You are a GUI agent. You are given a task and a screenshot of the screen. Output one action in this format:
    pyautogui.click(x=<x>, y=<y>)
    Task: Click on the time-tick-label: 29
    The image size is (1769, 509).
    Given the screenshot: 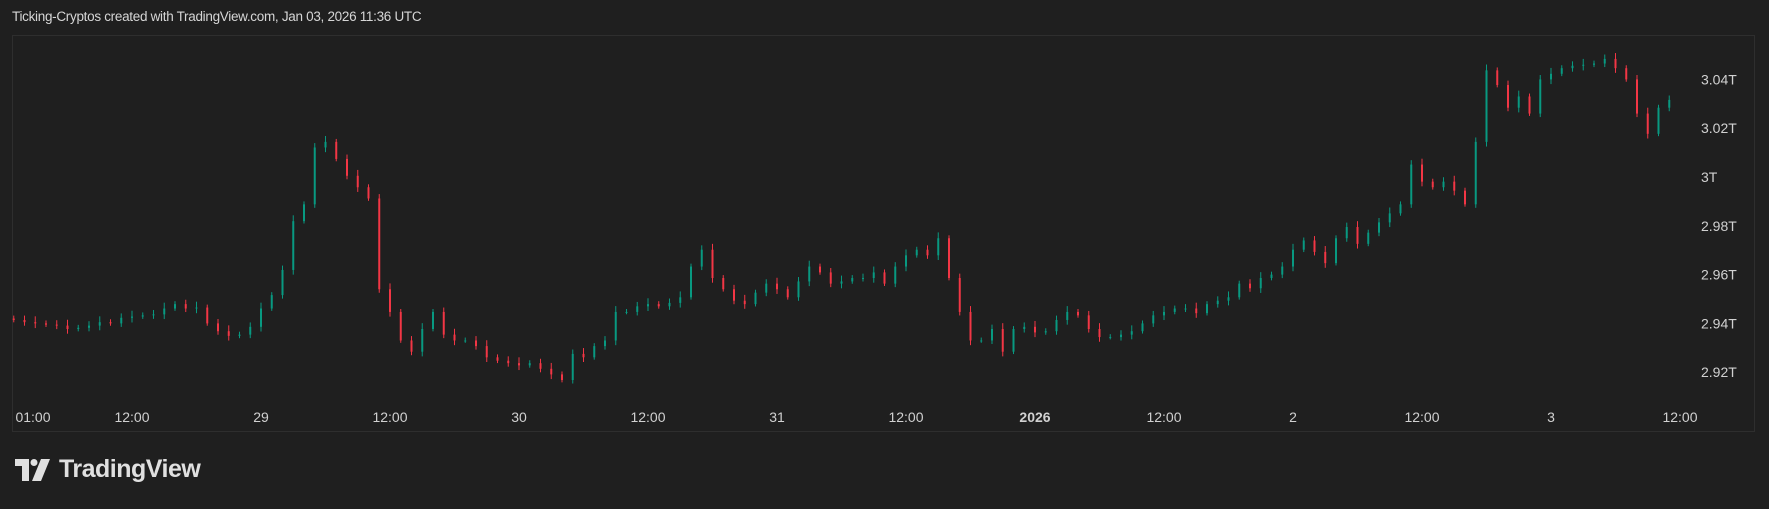 What is the action you would take?
    pyautogui.click(x=261, y=417)
    